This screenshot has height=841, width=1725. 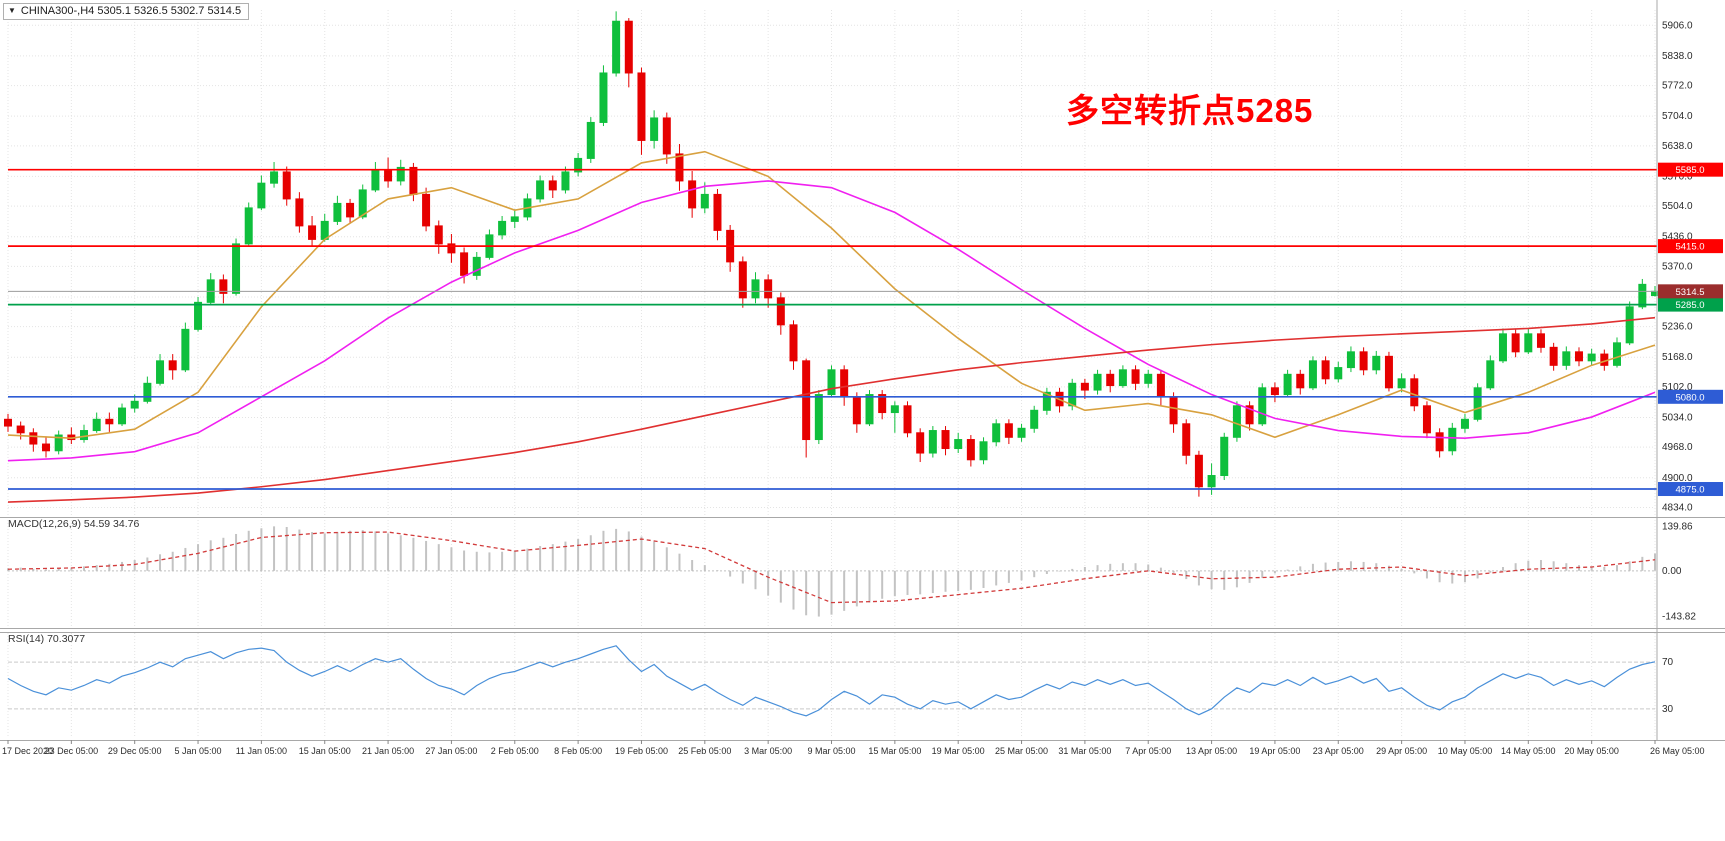 I want to click on price-level-badge-text: 5080.0, so click(x=1689, y=397).